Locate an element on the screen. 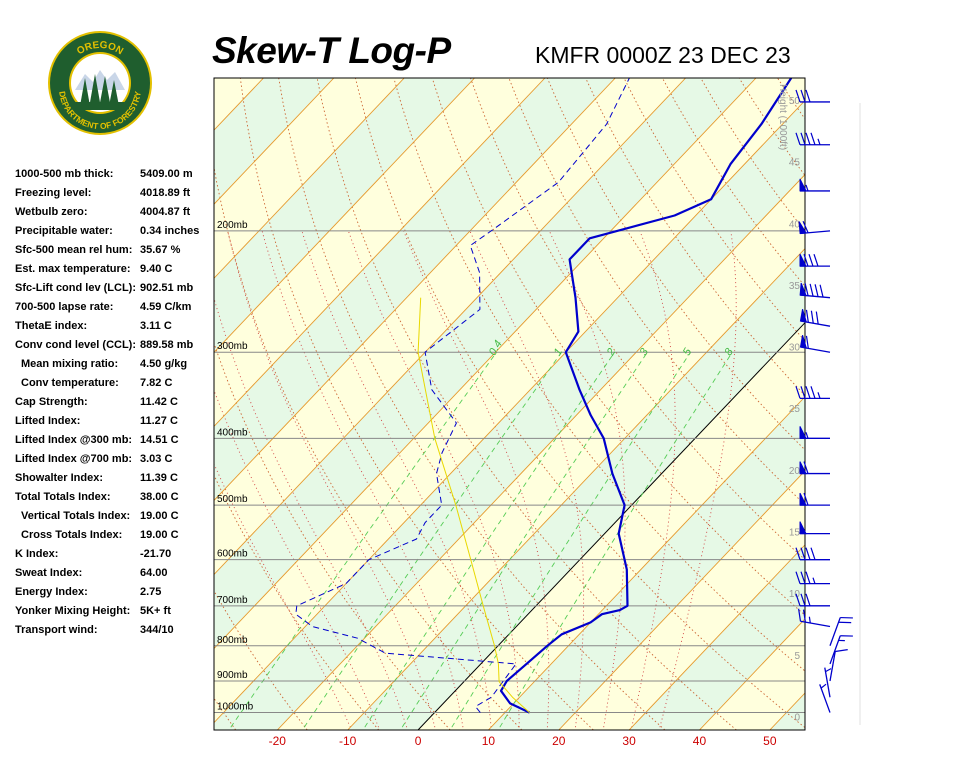 The image size is (960, 768). index-value: 14.51 C is located at coordinates (159, 440).